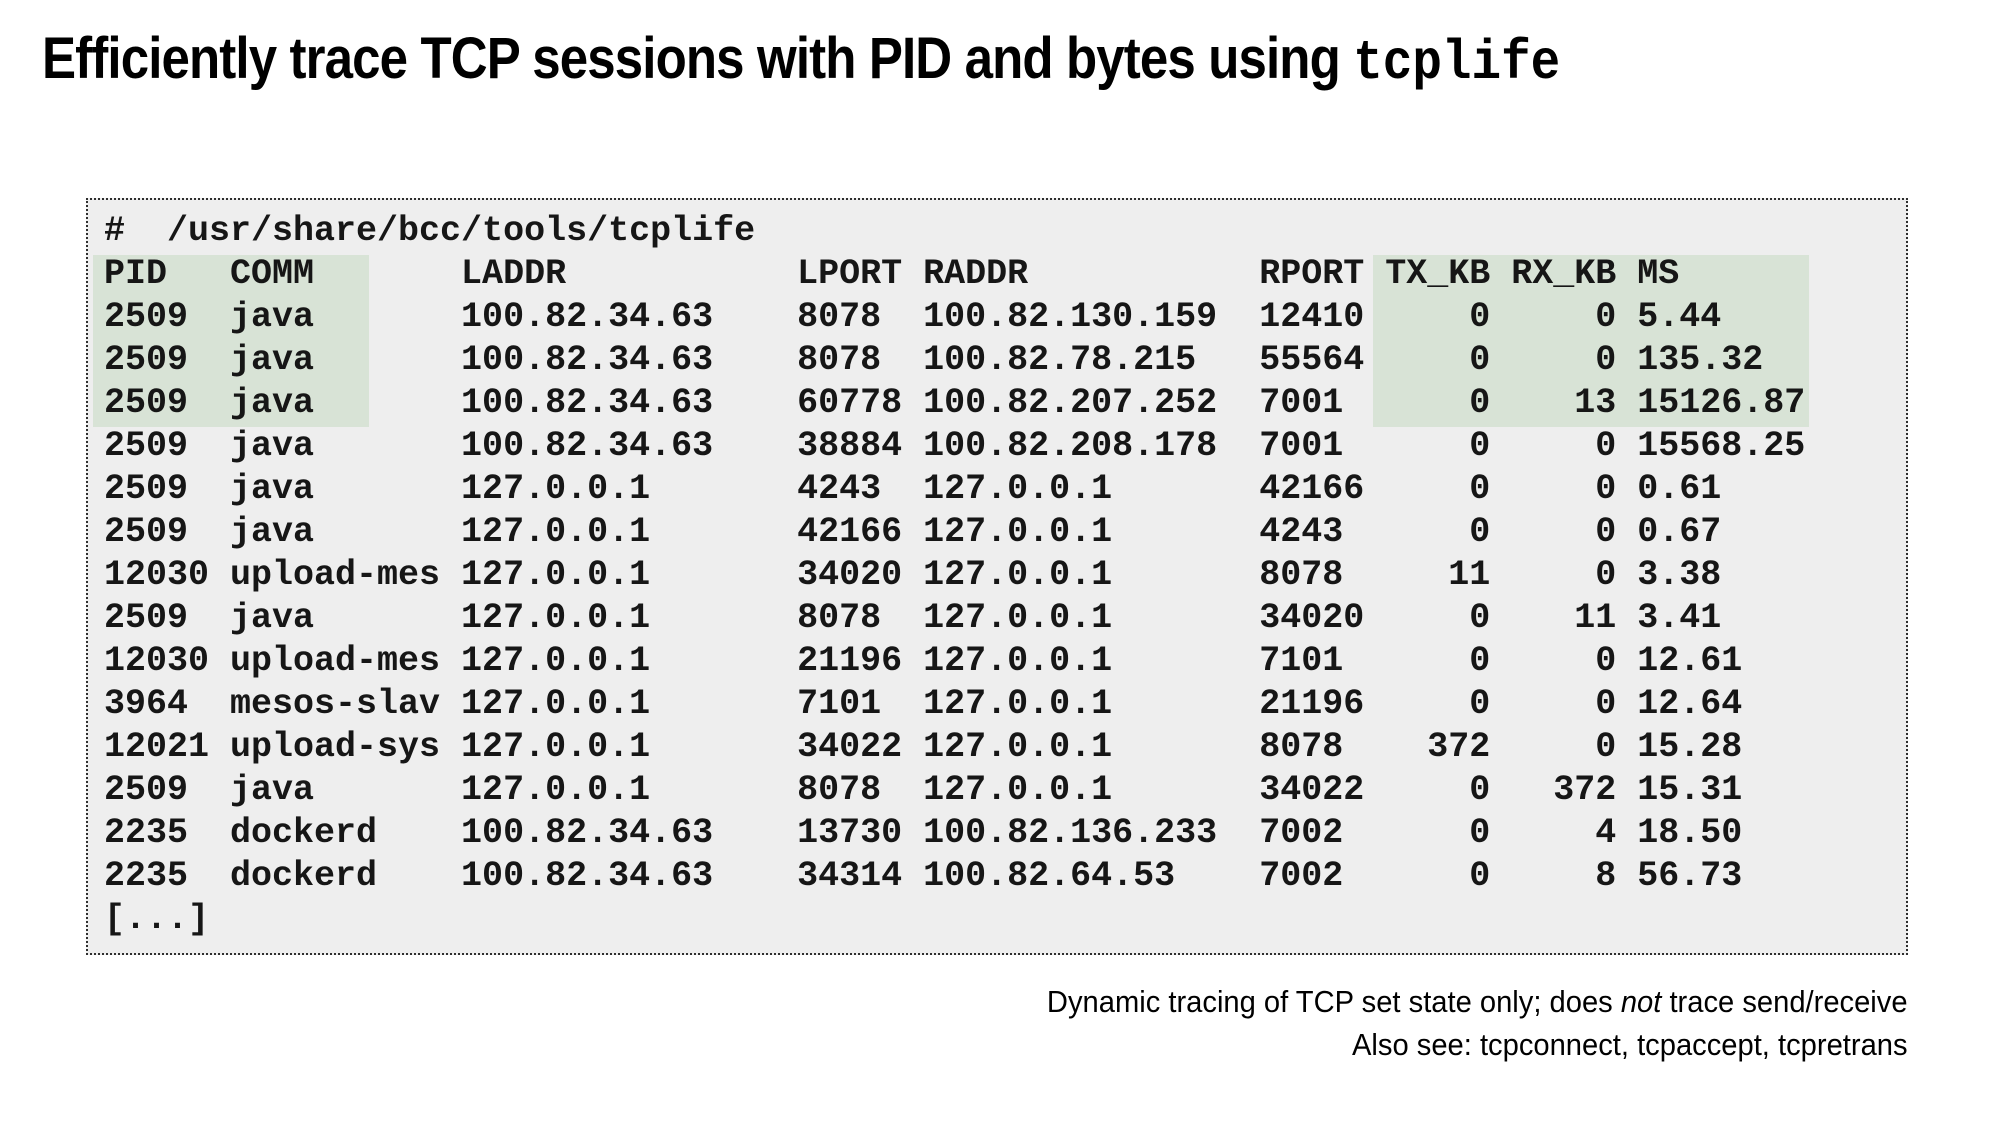 The width and height of the screenshot is (1998, 1125). I want to click on highlight-pid-comm-block, so click(231, 341).